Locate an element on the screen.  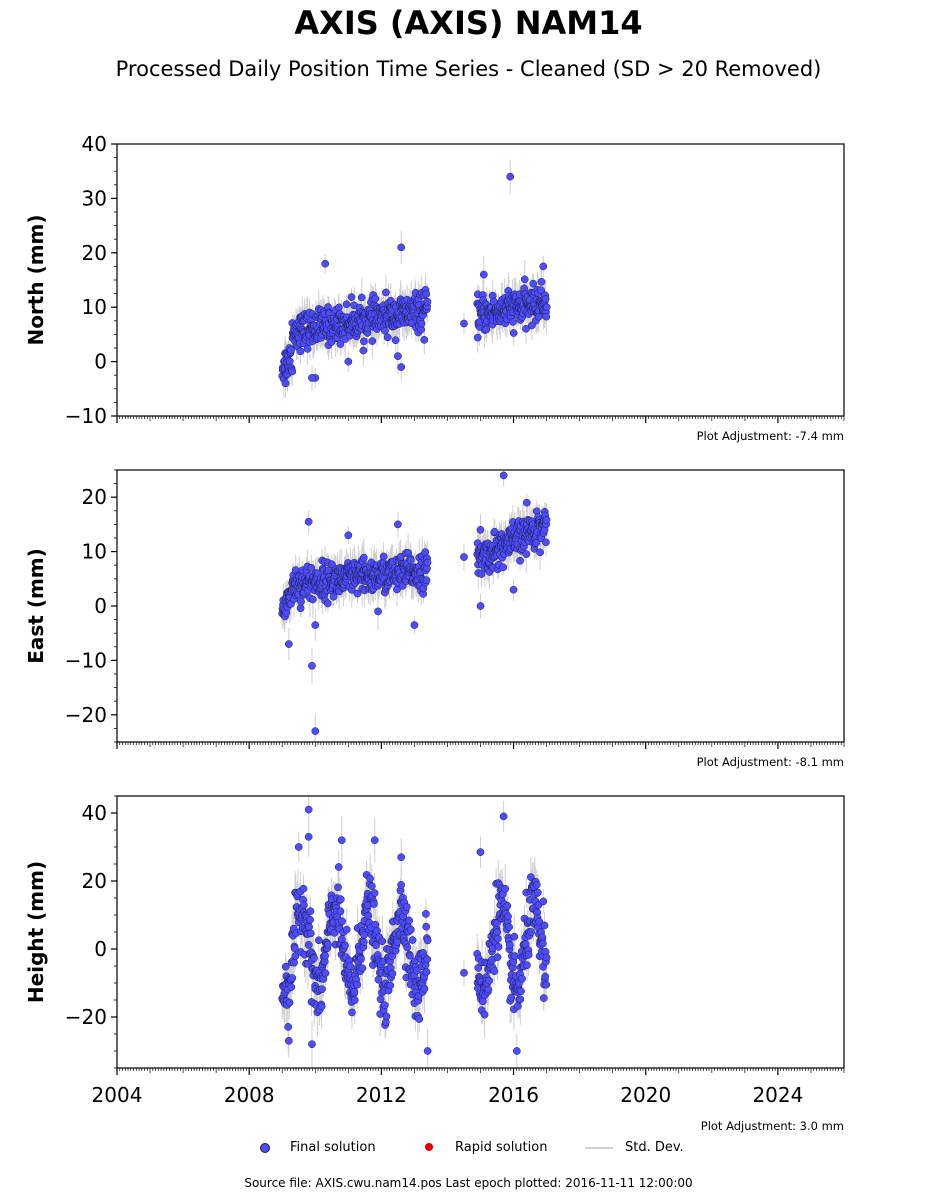
x-tick-label: 2024 is located at coordinates (777, 1095).